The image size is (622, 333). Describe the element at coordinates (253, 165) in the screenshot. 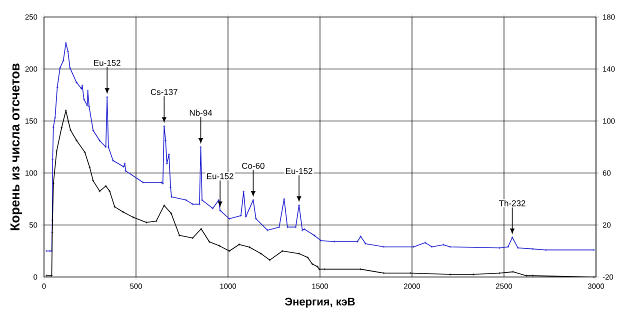

I see `annotation: Co-60` at that location.